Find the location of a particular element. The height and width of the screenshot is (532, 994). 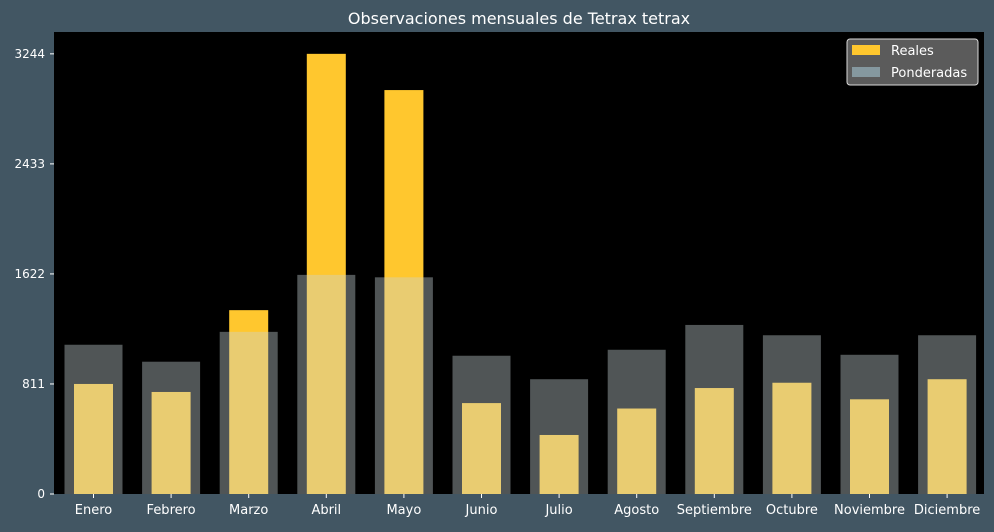

bar-ponderadas-enero is located at coordinates (93, 419).